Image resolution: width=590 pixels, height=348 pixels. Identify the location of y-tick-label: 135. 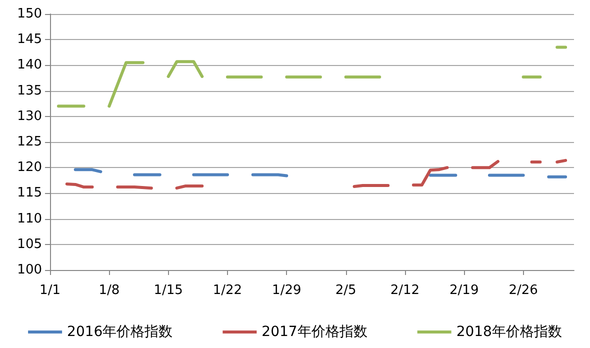
(29, 90).